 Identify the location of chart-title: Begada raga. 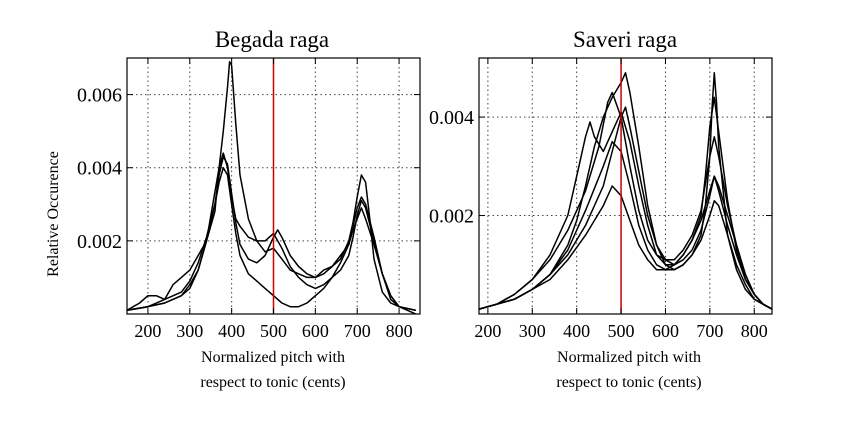
(272, 39).